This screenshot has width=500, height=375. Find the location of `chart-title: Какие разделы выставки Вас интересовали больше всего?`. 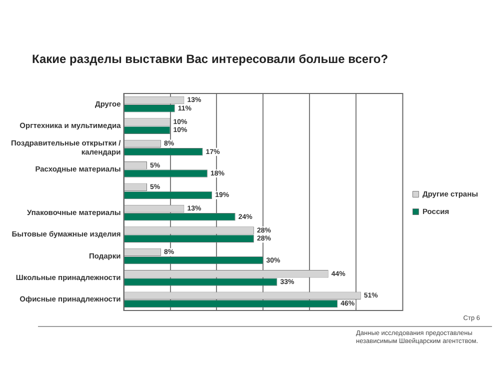

chart-title: Какие разделы выставки Вас интересовали больше всего? is located at coordinates (210, 59).